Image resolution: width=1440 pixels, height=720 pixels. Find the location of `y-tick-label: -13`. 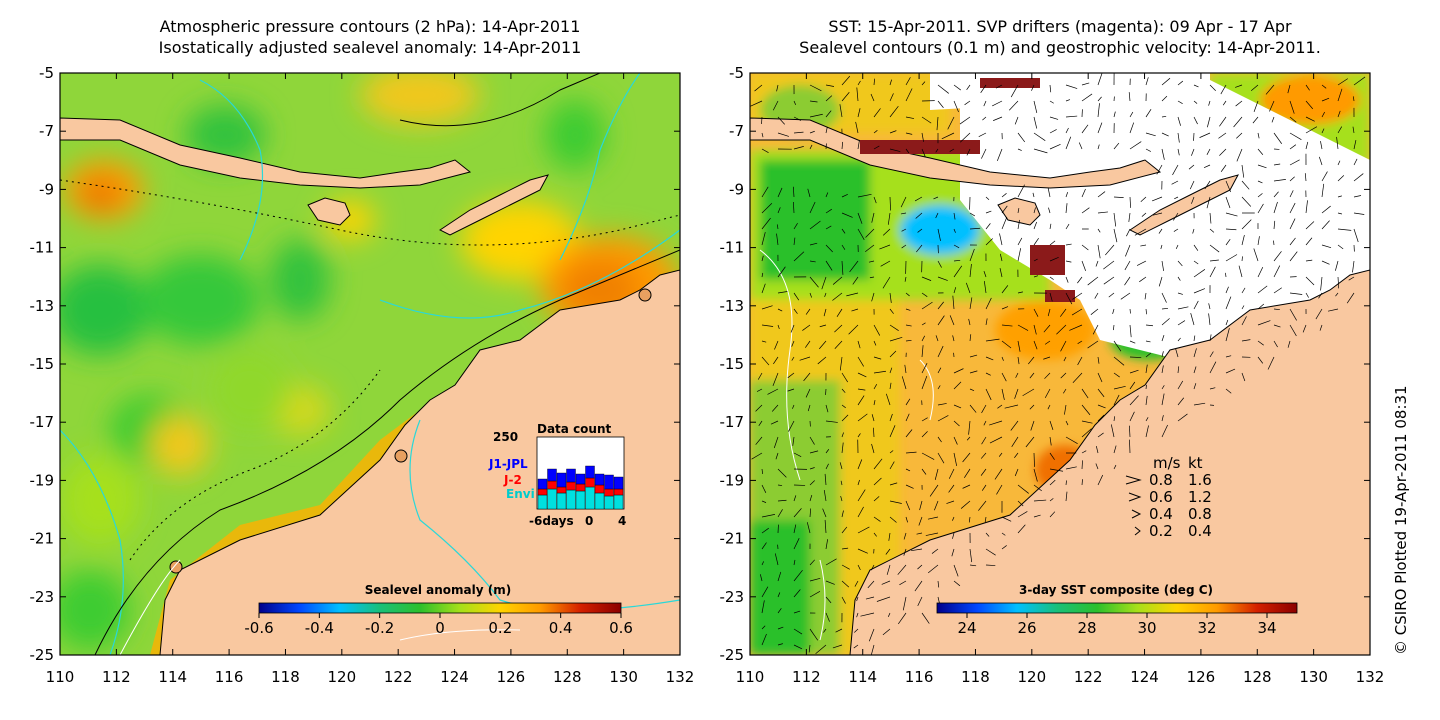

y-tick-label: -13 is located at coordinates (732, 306).